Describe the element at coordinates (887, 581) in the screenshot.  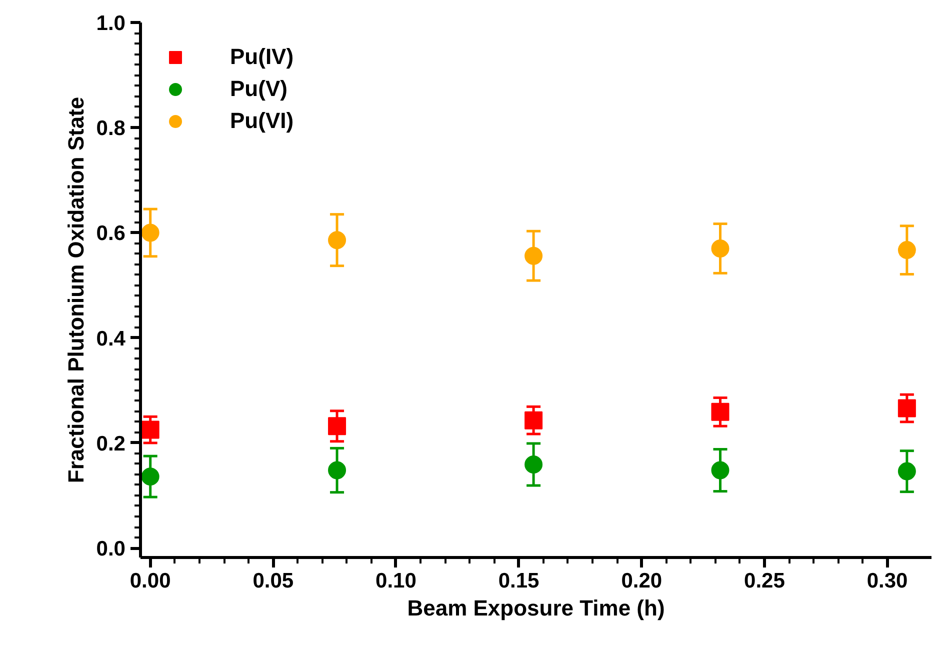
I see `x-tick-label: 0.30` at that location.